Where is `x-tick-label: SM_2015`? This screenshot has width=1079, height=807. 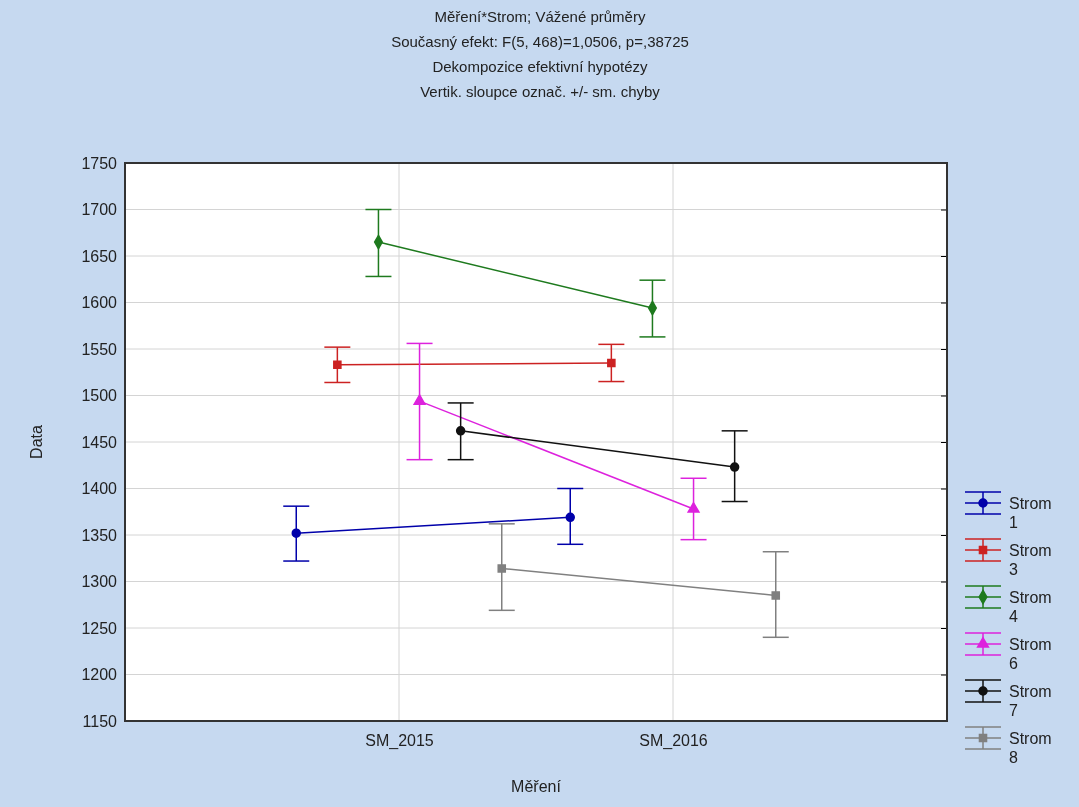 x-tick-label: SM_2015 is located at coordinates (399, 741).